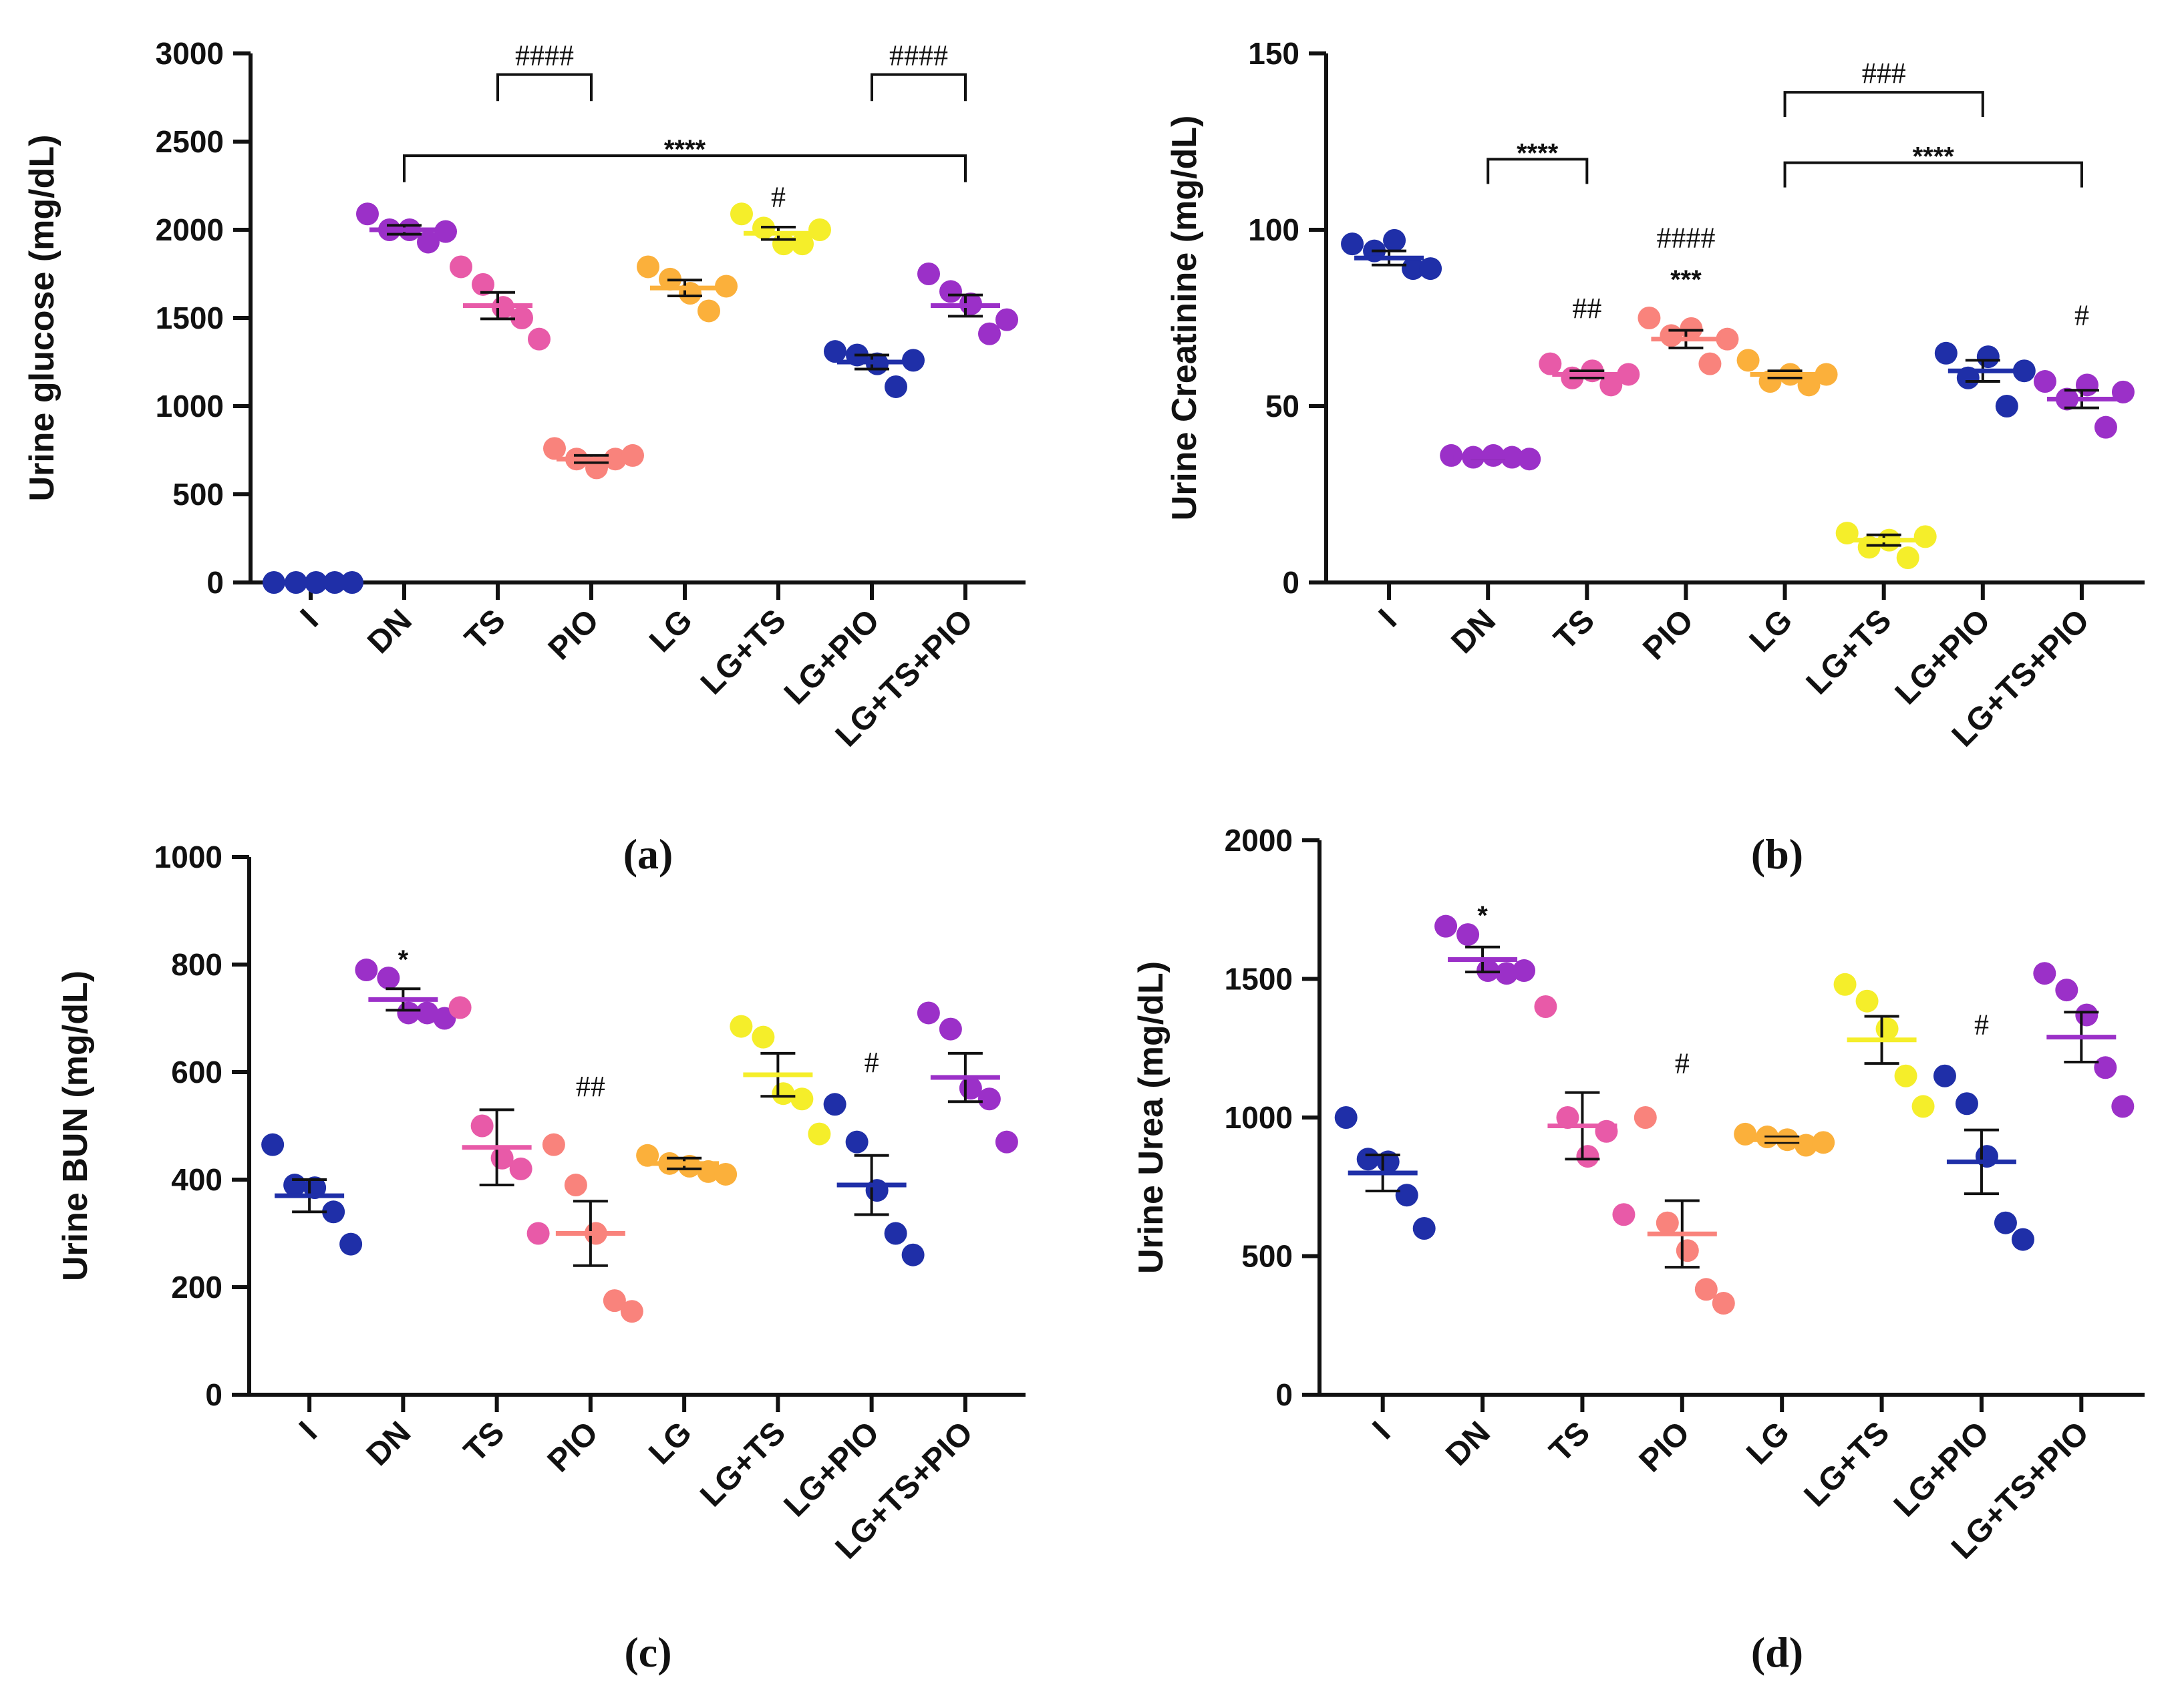 This screenshot has width=2176, height=1708. What do you see at coordinates (75, 1126) in the screenshot?
I see `y-axis-title: Urine BUN (mg/dL)` at bounding box center [75, 1126].